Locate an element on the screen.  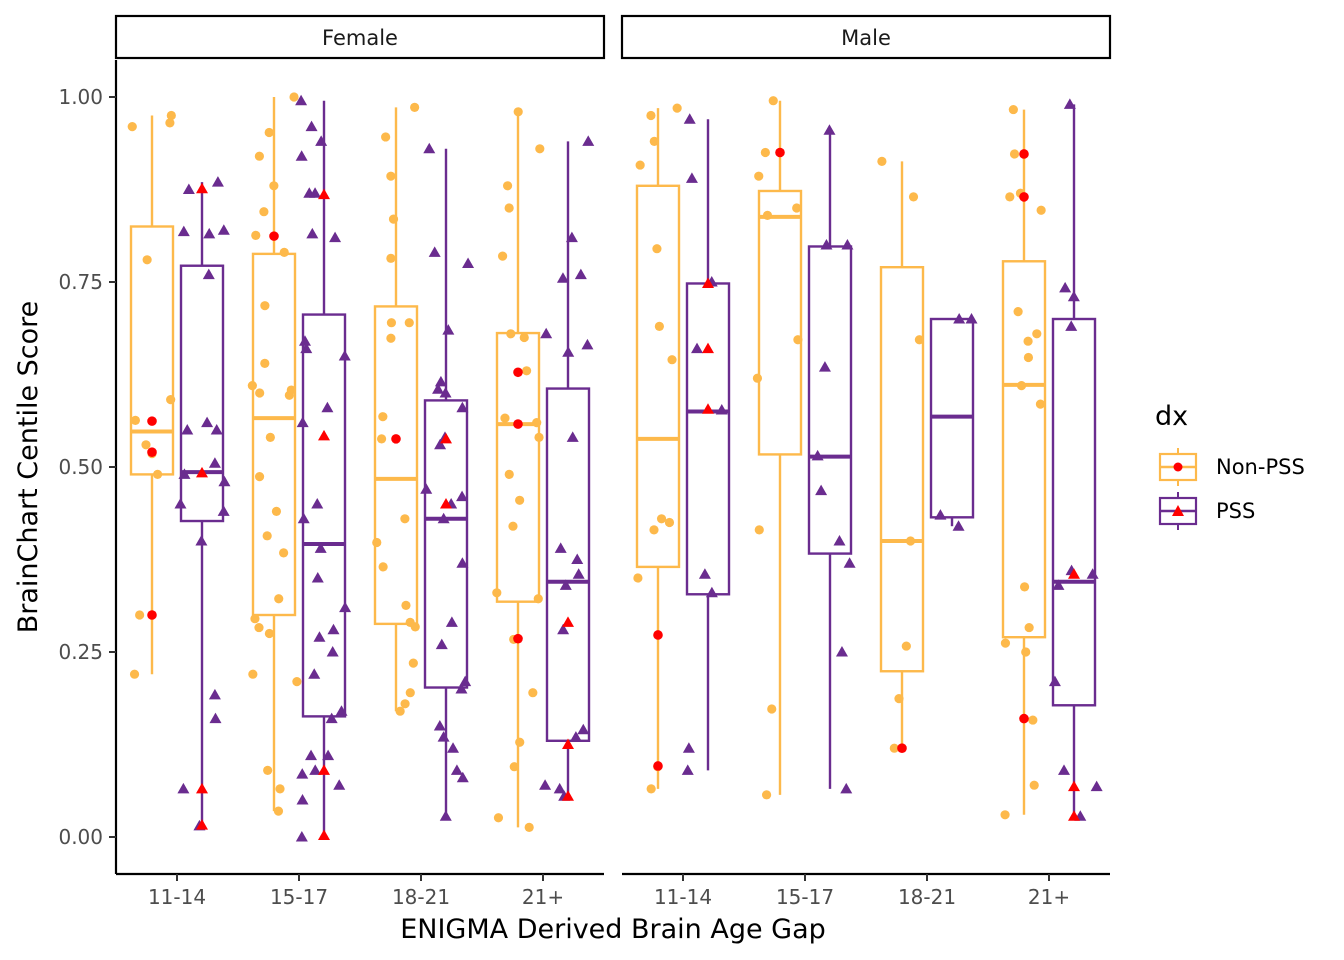
y-tick-label: 0.00 is located at coordinates (80, 837).